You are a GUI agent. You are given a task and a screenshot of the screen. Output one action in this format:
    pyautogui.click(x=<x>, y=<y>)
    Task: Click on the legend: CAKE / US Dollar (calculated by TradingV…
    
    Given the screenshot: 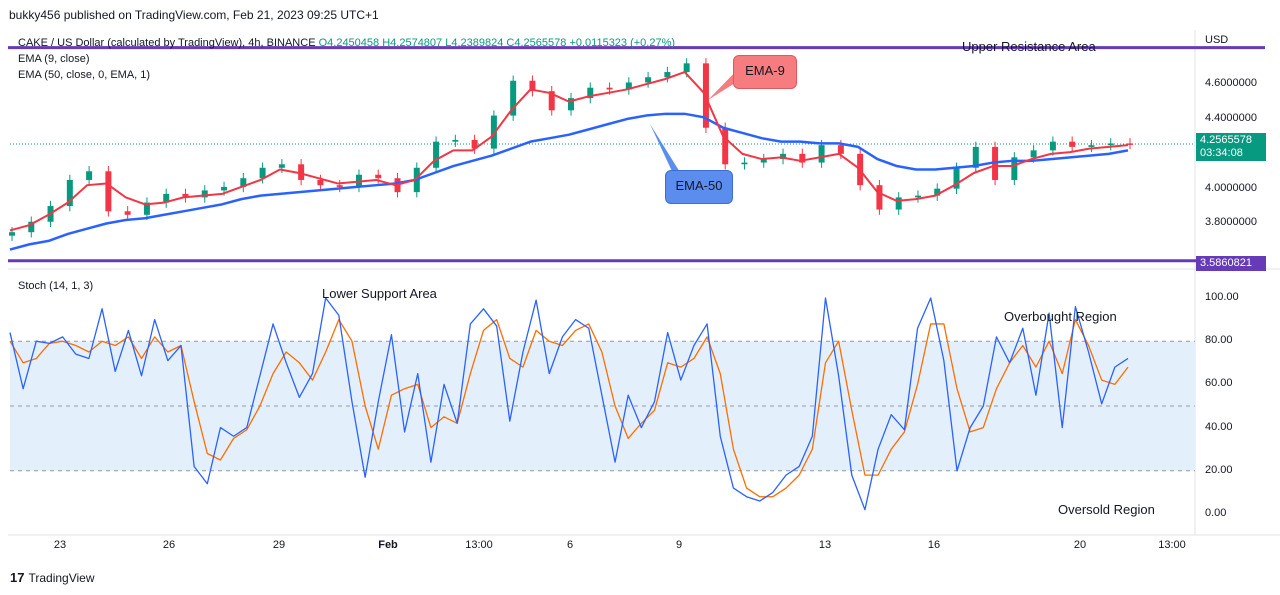 What is the action you would take?
    pyautogui.click(x=346, y=59)
    